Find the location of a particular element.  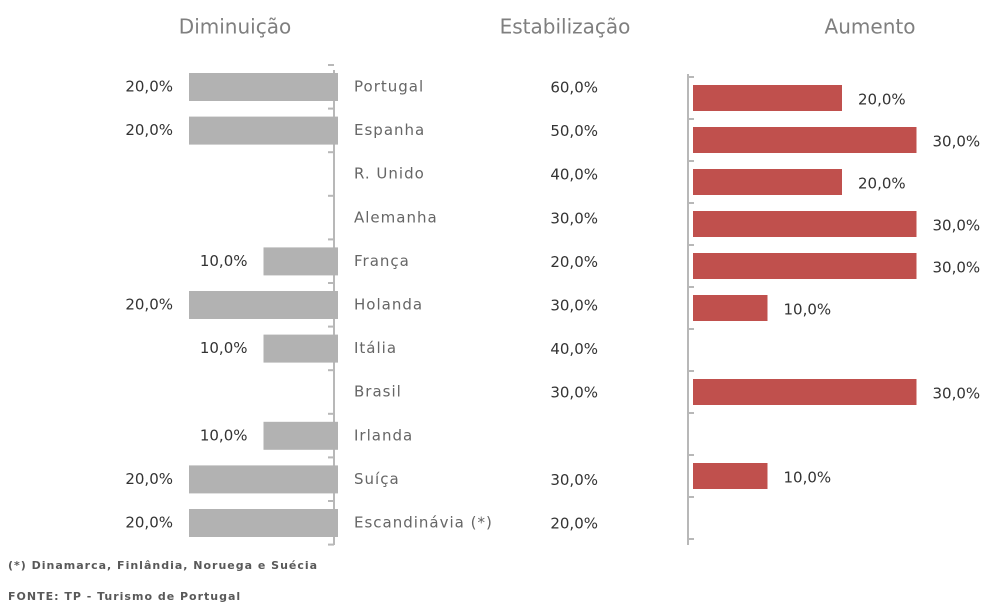

category-label: França is located at coordinates (382, 261).